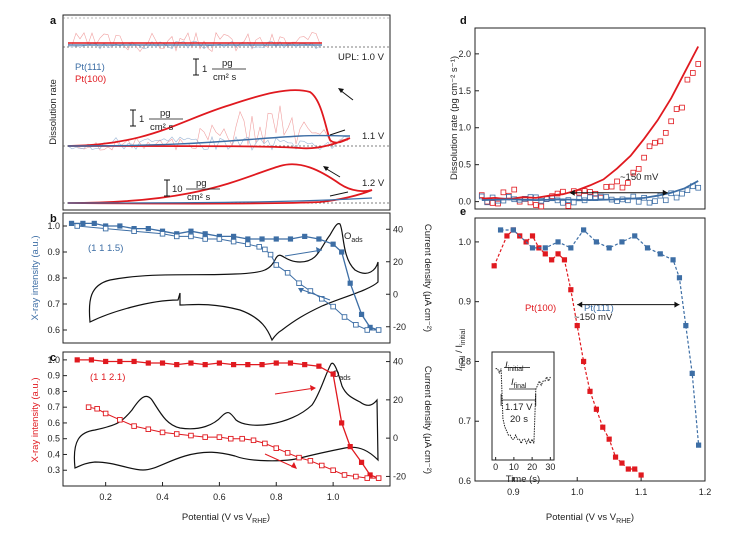 The height and width of the screenshot is (535, 737). What do you see at coordinates (398, 229) in the screenshot?
I see `b-ytick-right-label: 40` at bounding box center [398, 229].